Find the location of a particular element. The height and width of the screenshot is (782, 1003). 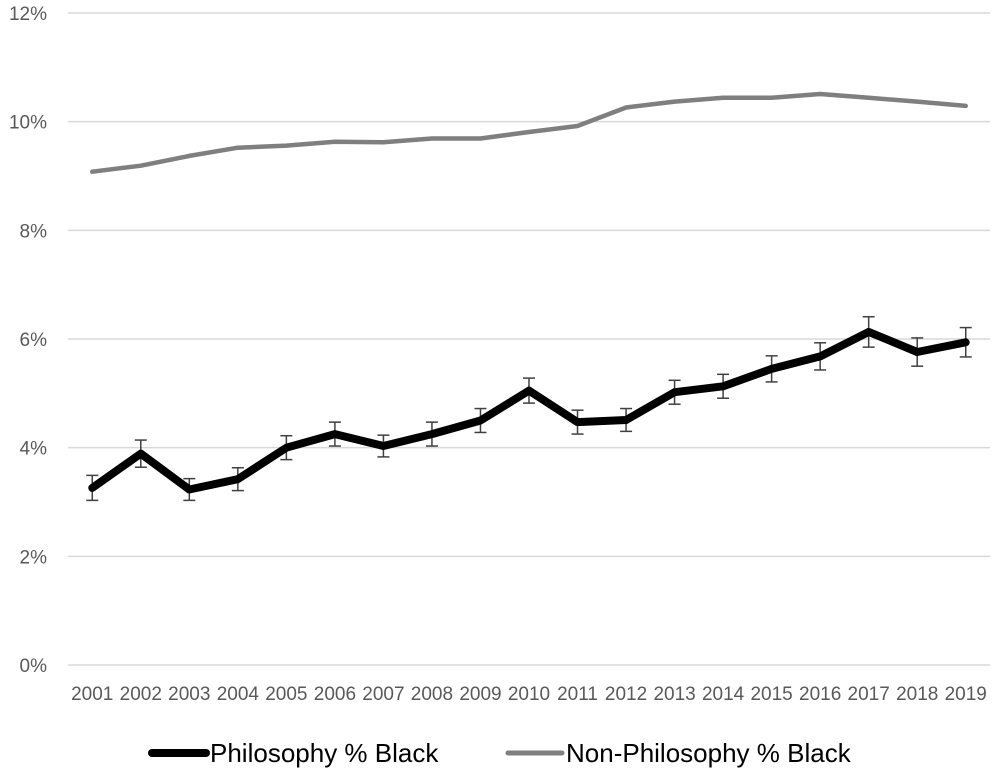

x-tick-label: 2003 is located at coordinates (189, 694).